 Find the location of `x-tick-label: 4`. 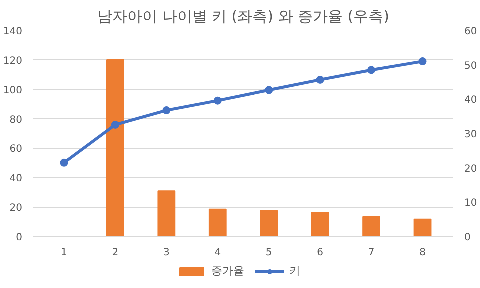

x-tick-label: 4 is located at coordinates (218, 253).